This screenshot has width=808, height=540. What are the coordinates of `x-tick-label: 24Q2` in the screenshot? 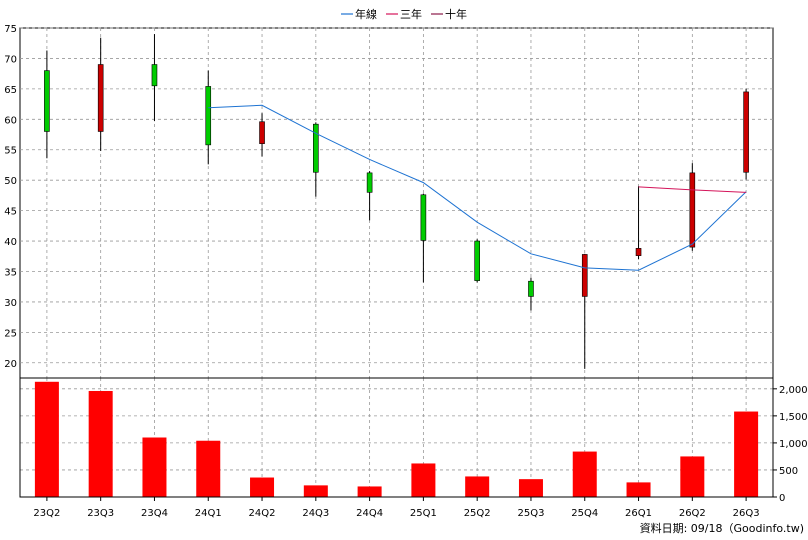 It's located at (262, 513).